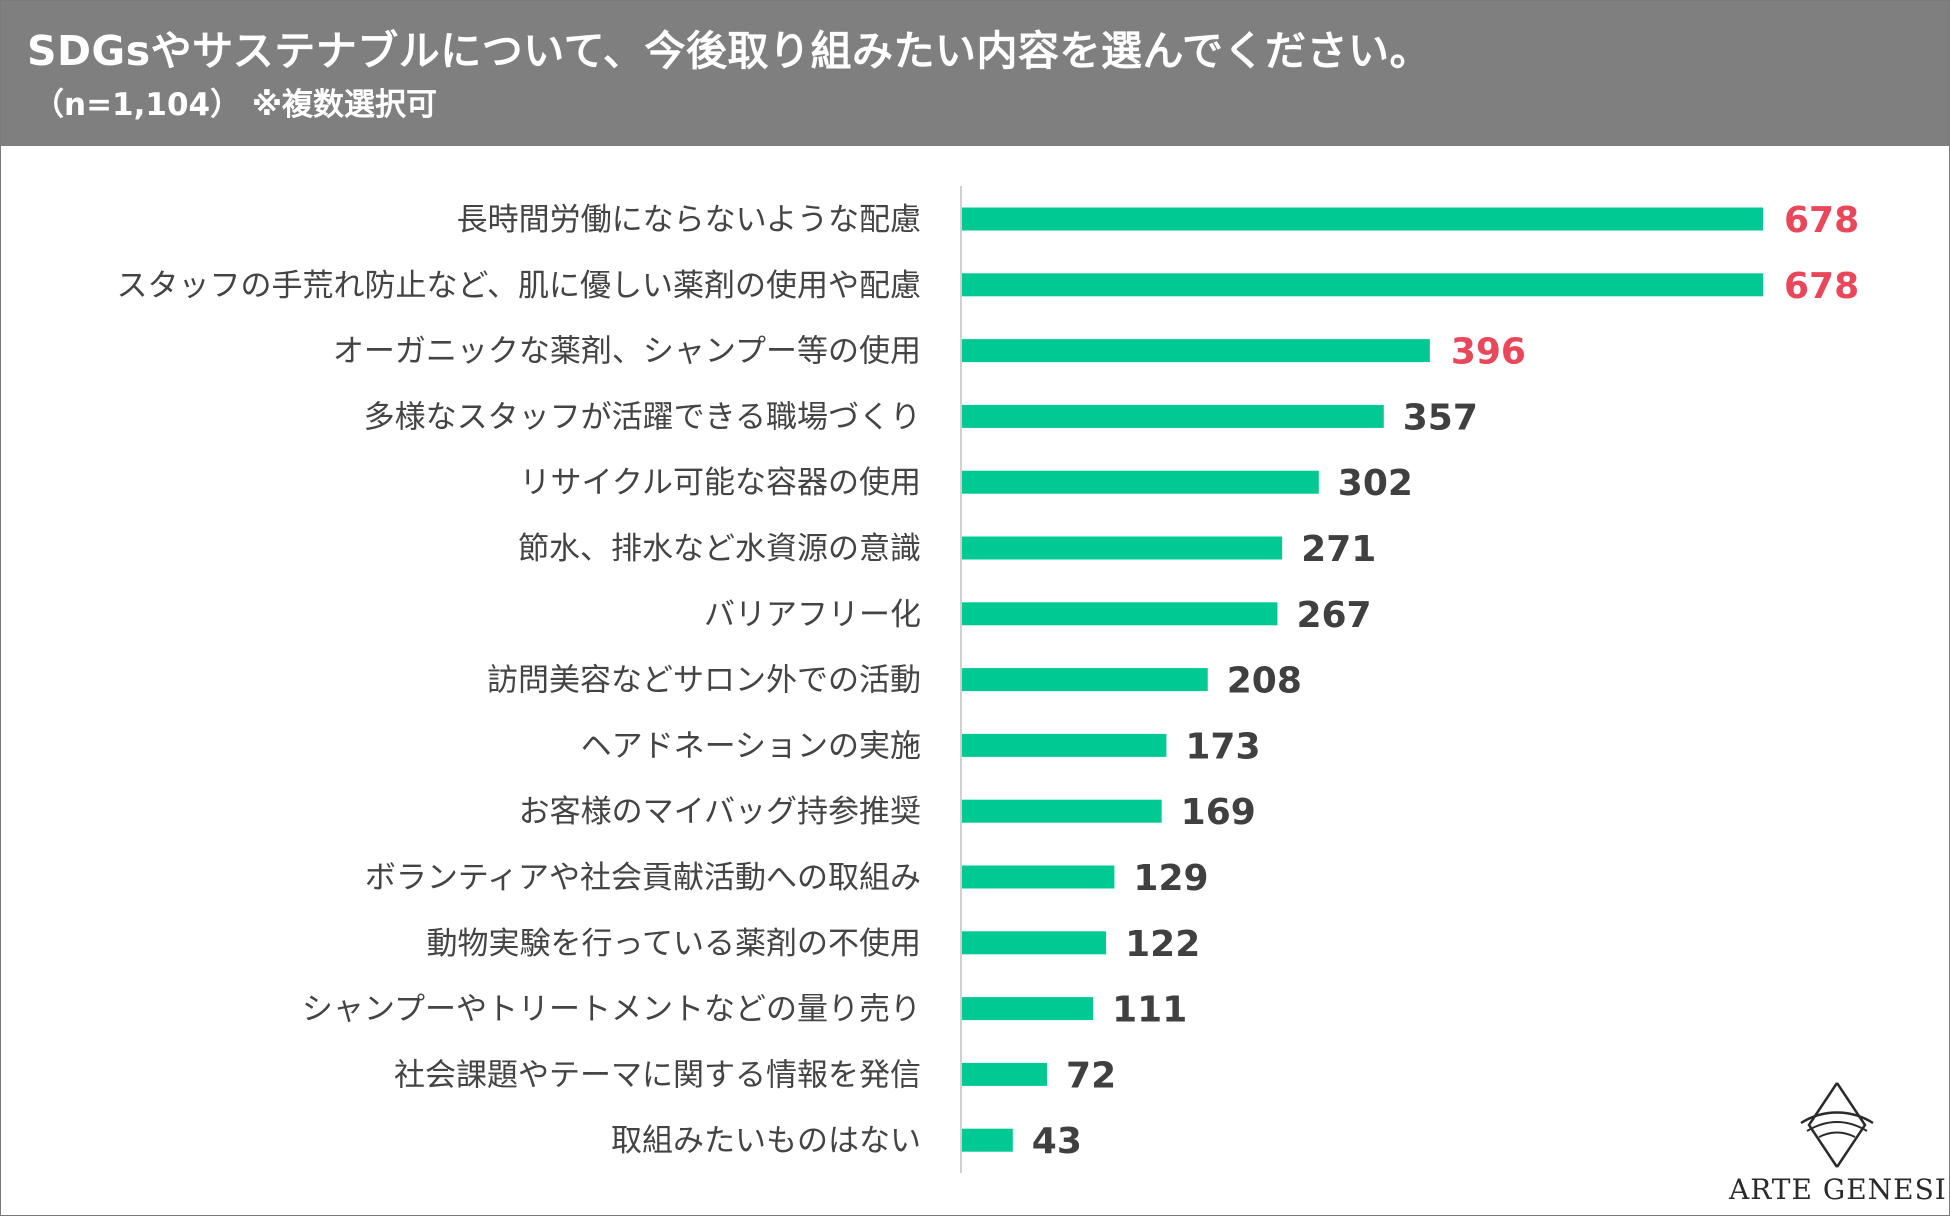  What do you see at coordinates (719, 549) in the screenshot?
I see `category-label: 節水、排水など水資源の意識` at bounding box center [719, 549].